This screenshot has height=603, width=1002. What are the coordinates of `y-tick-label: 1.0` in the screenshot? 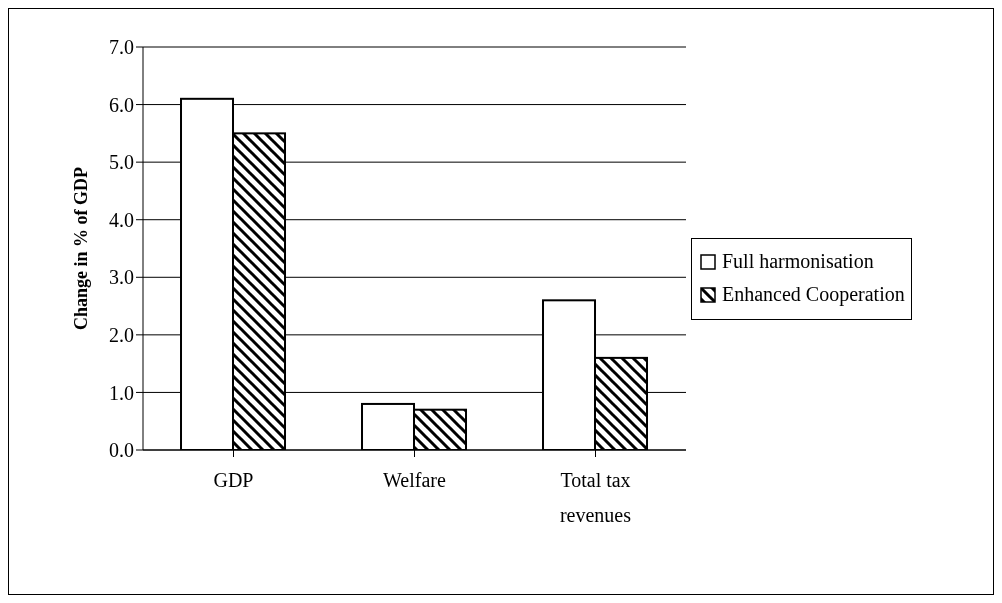 It's located at (121, 392).